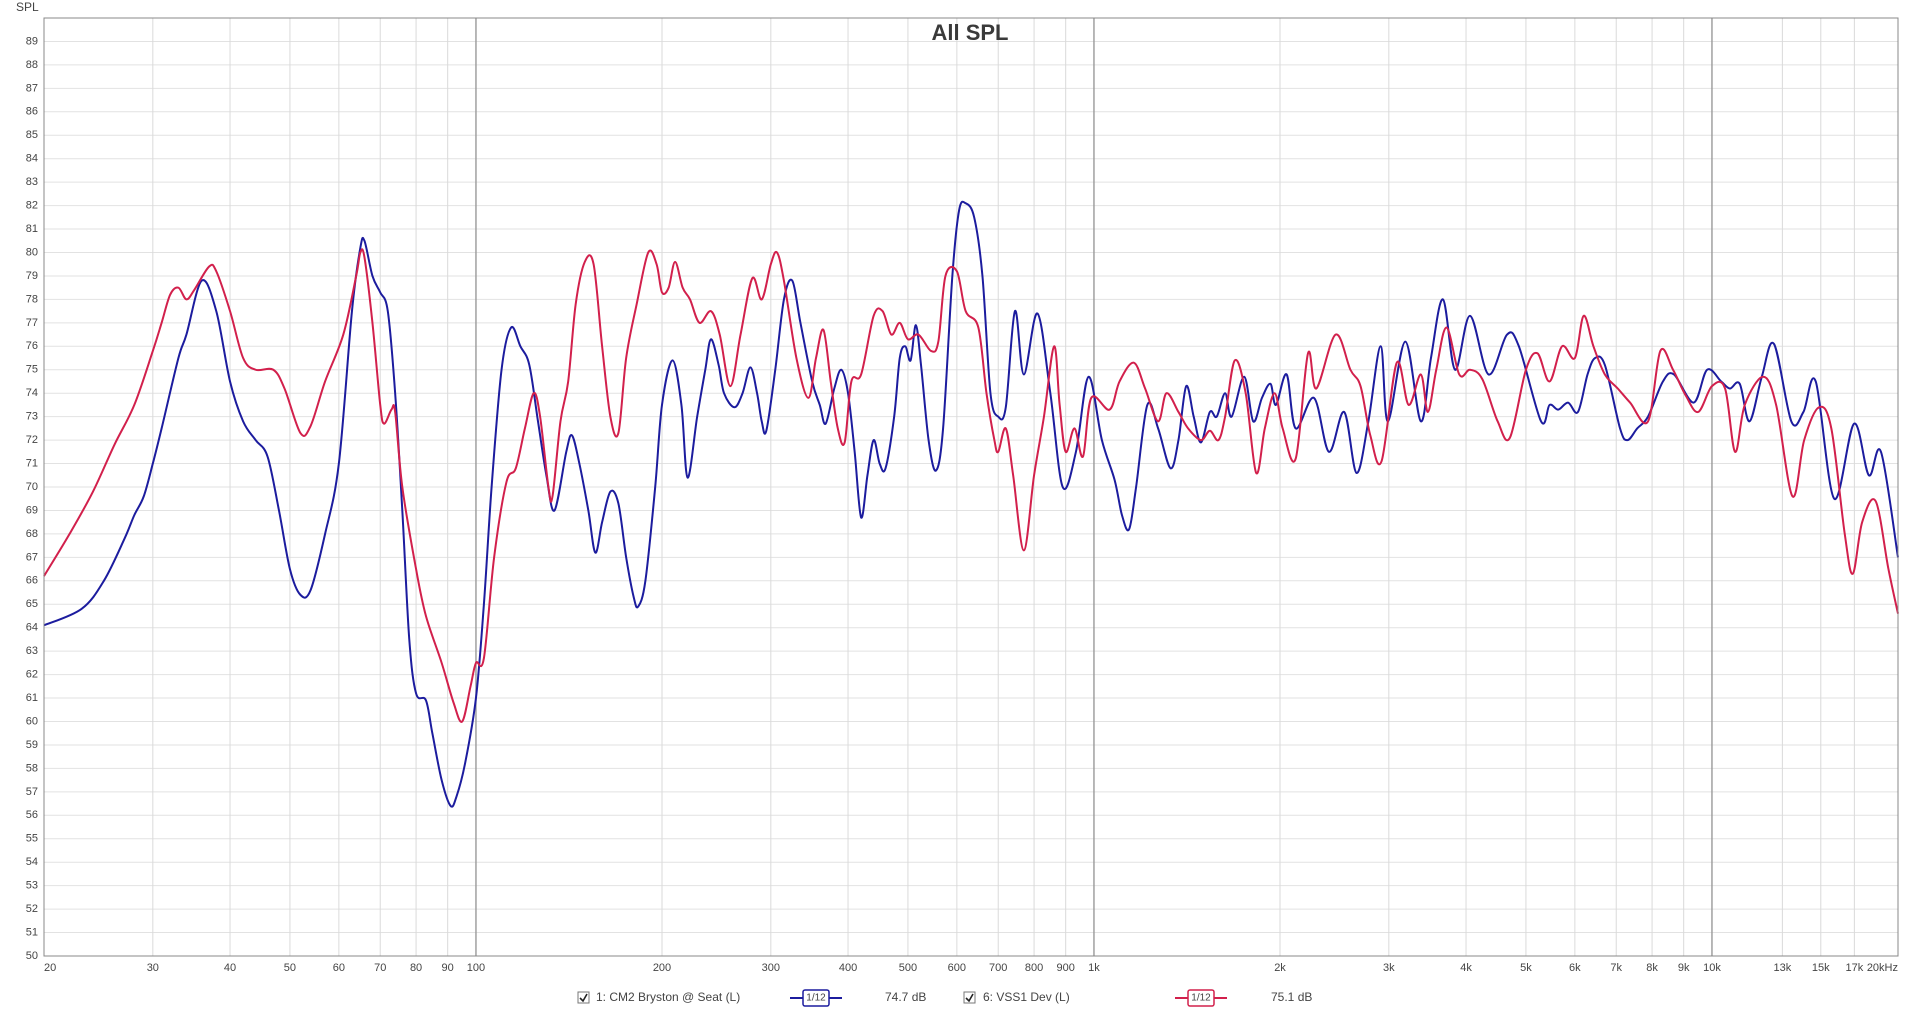 This screenshot has height=1013, width=1920. Describe the element at coordinates (1094, 968) in the screenshot. I see `x-tick-label: 1k` at that location.